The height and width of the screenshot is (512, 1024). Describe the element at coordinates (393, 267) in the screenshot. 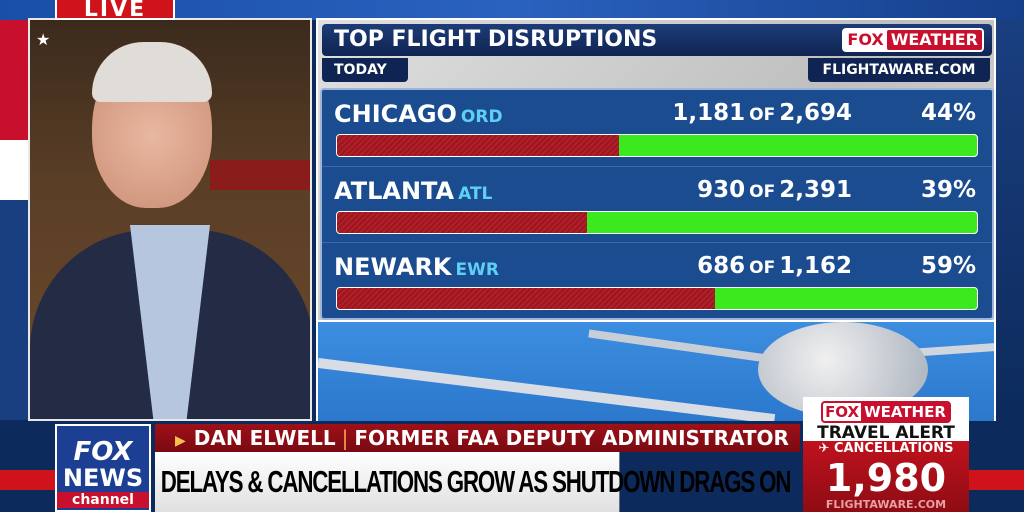

I see `city-name: NEWARK` at that location.